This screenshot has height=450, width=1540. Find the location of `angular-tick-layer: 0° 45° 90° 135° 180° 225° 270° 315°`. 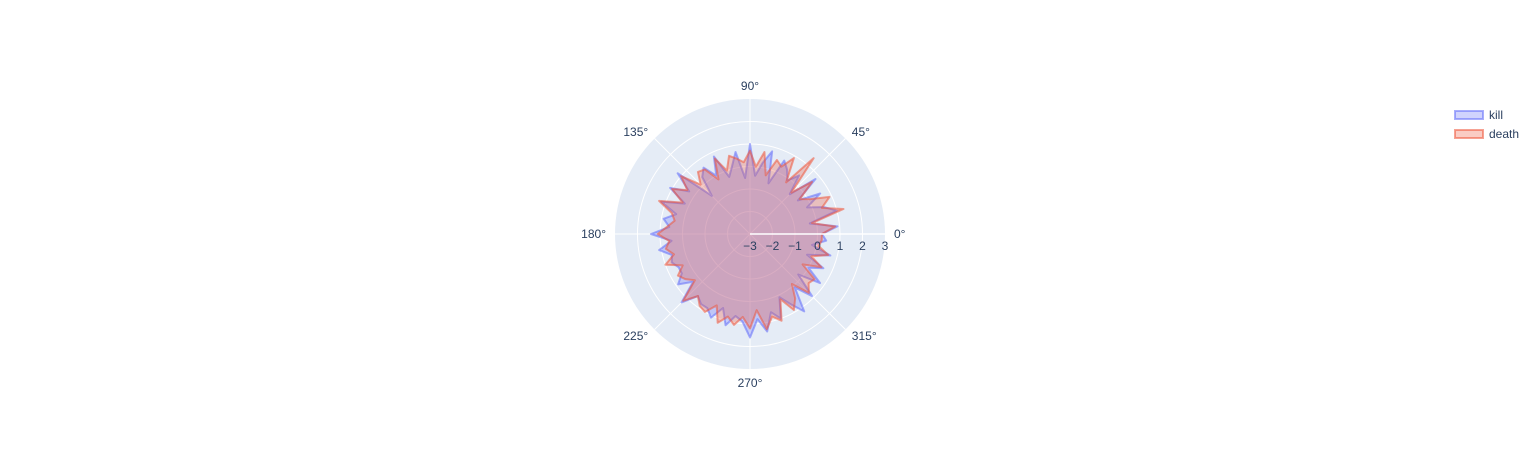

angular-tick-layer: 0° 45° 90° 135° 180° 225° 270° 315° is located at coordinates (743, 234).